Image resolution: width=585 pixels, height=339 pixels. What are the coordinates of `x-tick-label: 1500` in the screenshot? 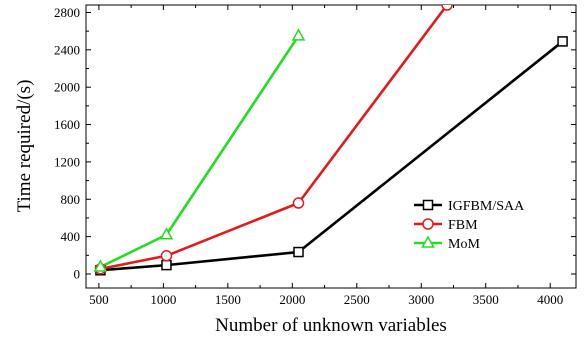 It's located at (228, 299).